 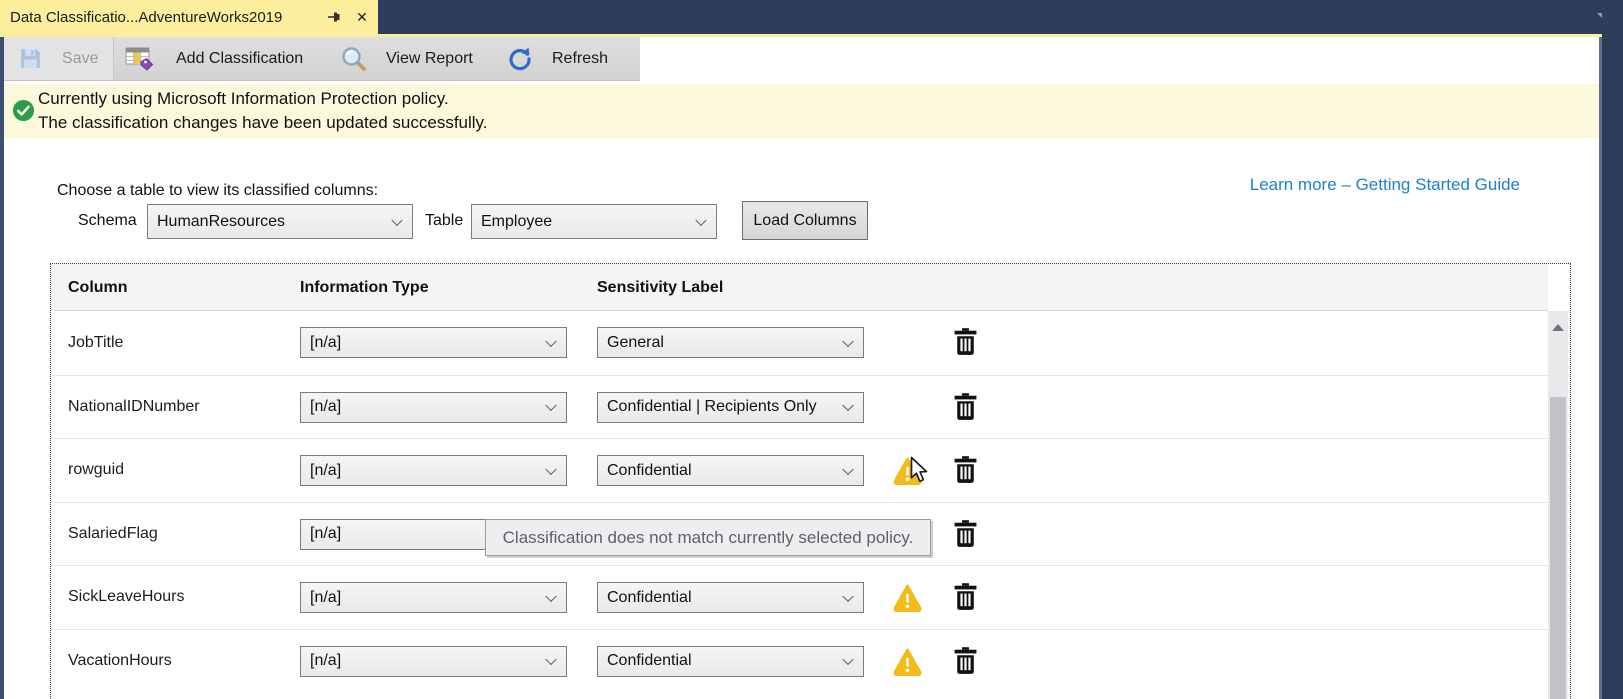 What do you see at coordinates (146, 17) in the screenshot?
I see `tab-title: Data Classificatio...AdventureWorks2019` at bounding box center [146, 17].